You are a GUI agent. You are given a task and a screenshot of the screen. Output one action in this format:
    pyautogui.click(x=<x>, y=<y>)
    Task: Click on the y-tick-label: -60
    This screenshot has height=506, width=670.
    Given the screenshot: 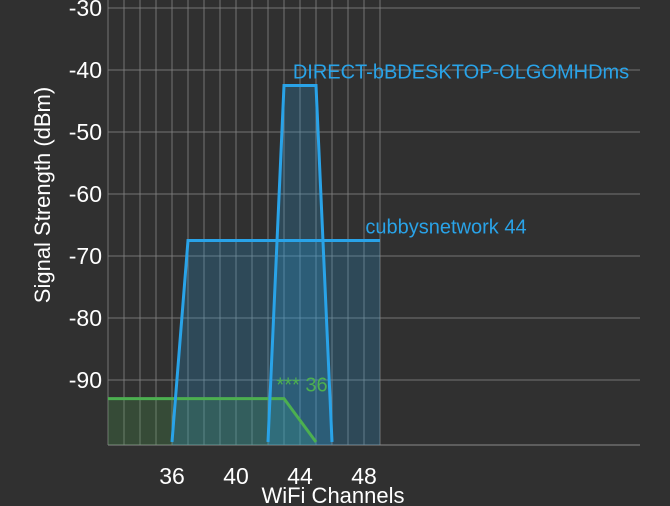 What is the action you would take?
    pyautogui.click(x=85, y=194)
    